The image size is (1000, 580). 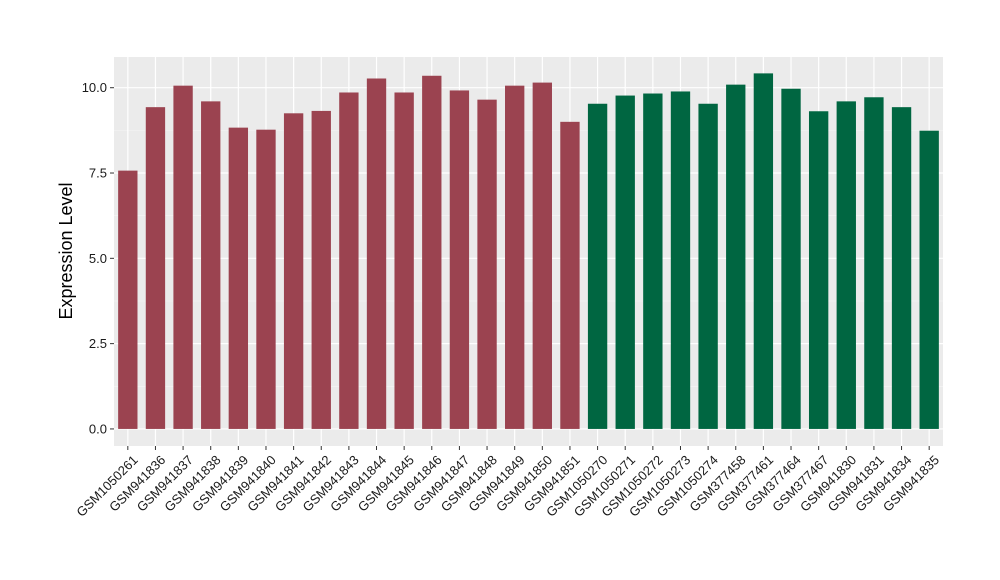 What do you see at coordinates (98, 343) in the screenshot?
I see `y-tick-label: 2.5` at bounding box center [98, 343].